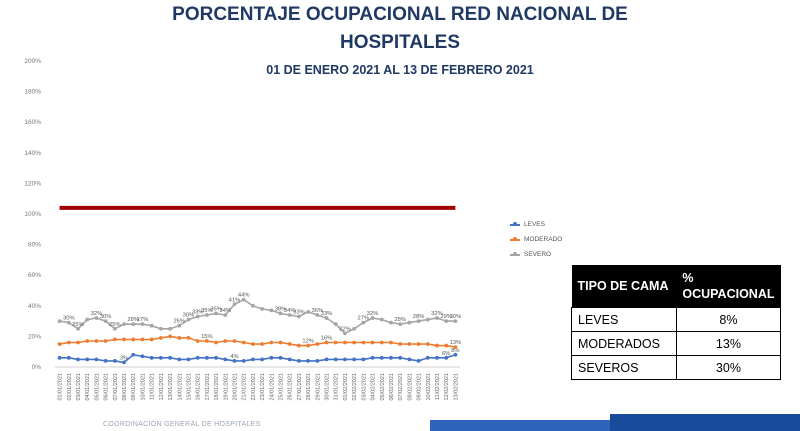  Describe the element at coordinates (429, 387) in the screenshot. I see `x-tick-label: 10/02/2021` at that location.